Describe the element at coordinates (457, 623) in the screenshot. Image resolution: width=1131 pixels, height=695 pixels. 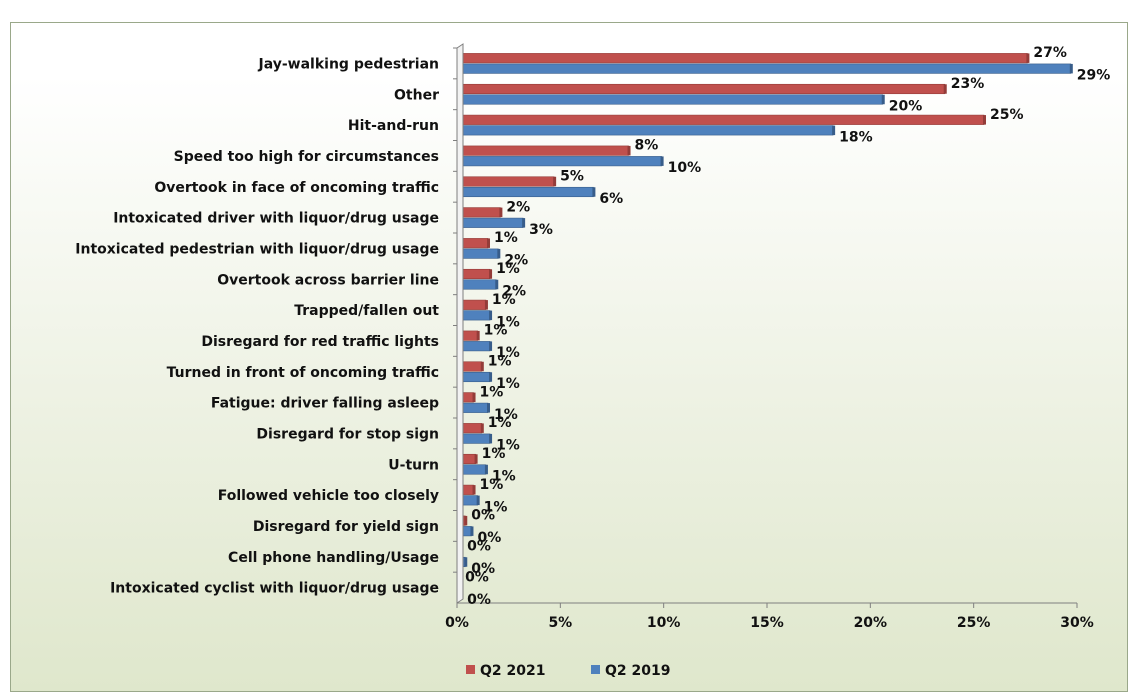
I see `x-tick-label: 0%` at that location.